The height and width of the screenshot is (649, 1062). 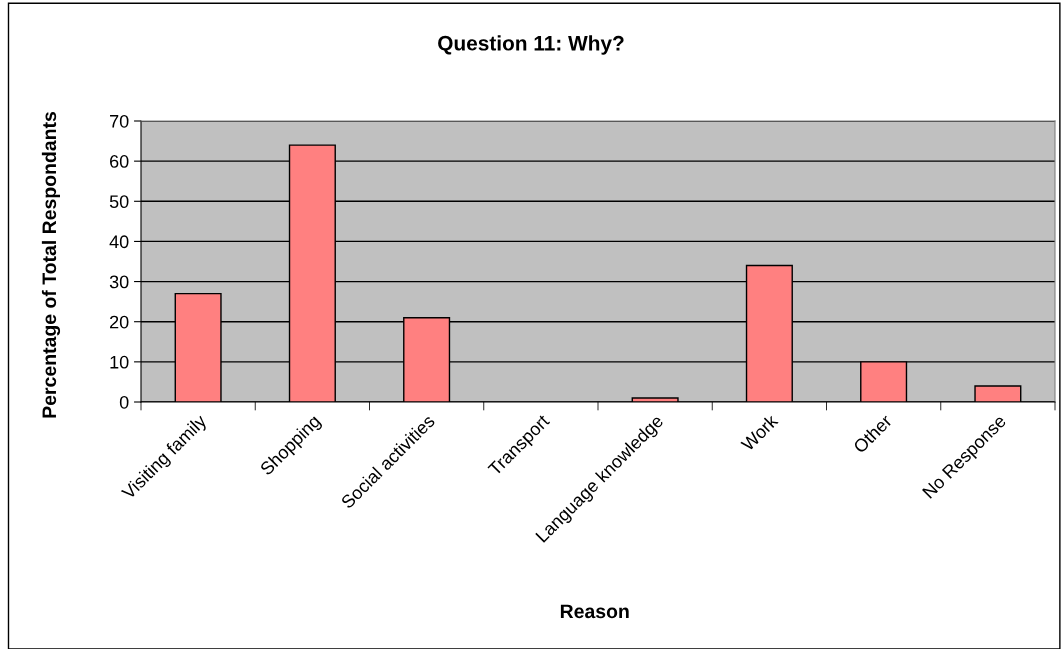 I want to click on y-tick-label: 60, so click(x=119, y=161).